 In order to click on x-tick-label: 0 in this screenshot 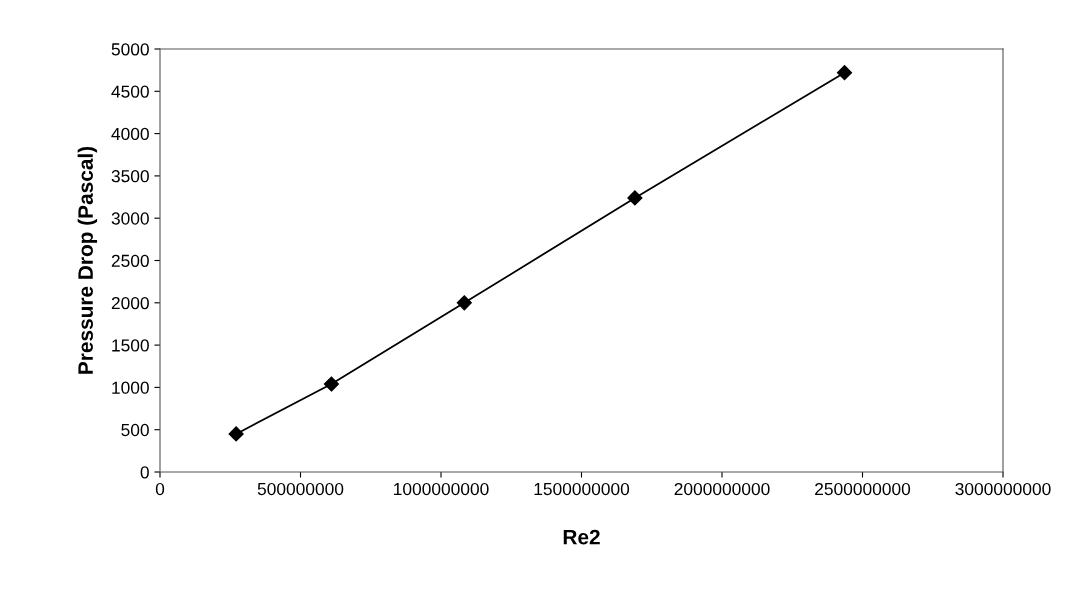, I will do `click(160, 489)`.